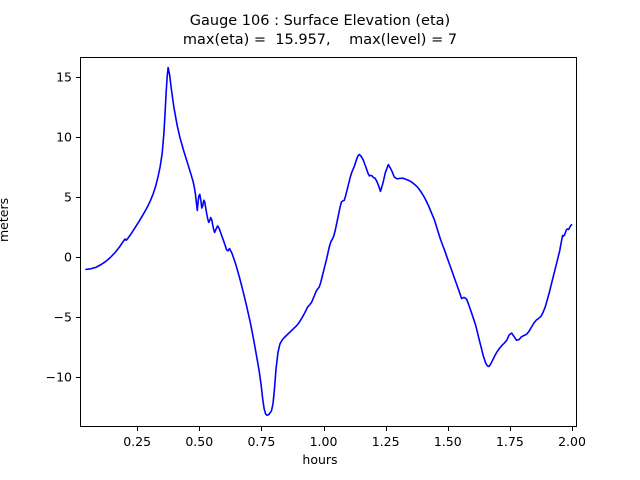 The width and height of the screenshot is (640, 480). What do you see at coordinates (323, 441) in the screenshot?
I see `x-axis-tick-label: 1.00` at bounding box center [323, 441].